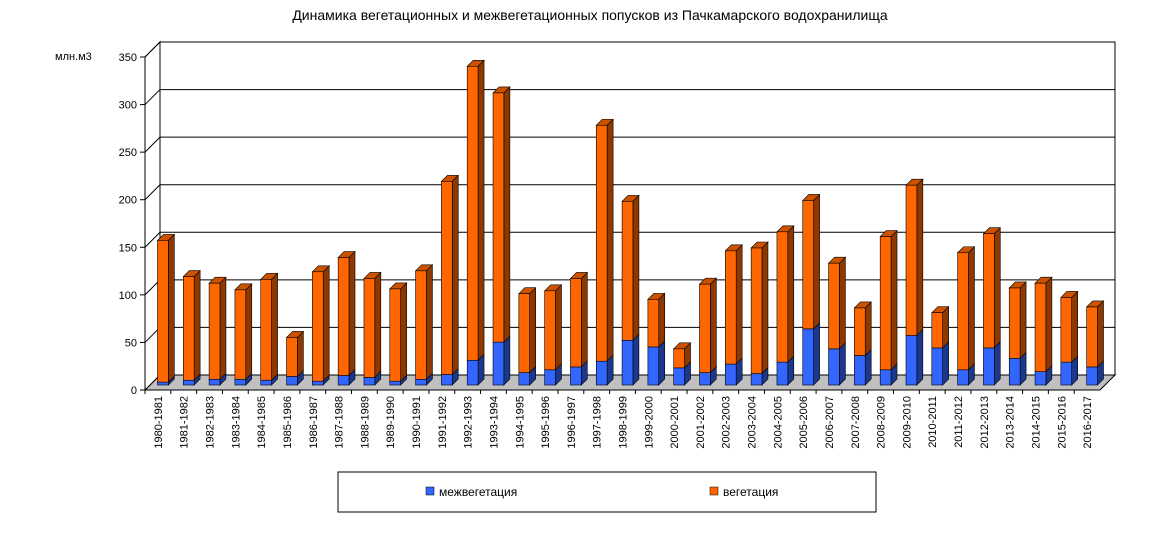 This screenshot has width=1162, height=550. I want to click on bar-segment-1992-1993-vegetatsiya, so click(475, 210).